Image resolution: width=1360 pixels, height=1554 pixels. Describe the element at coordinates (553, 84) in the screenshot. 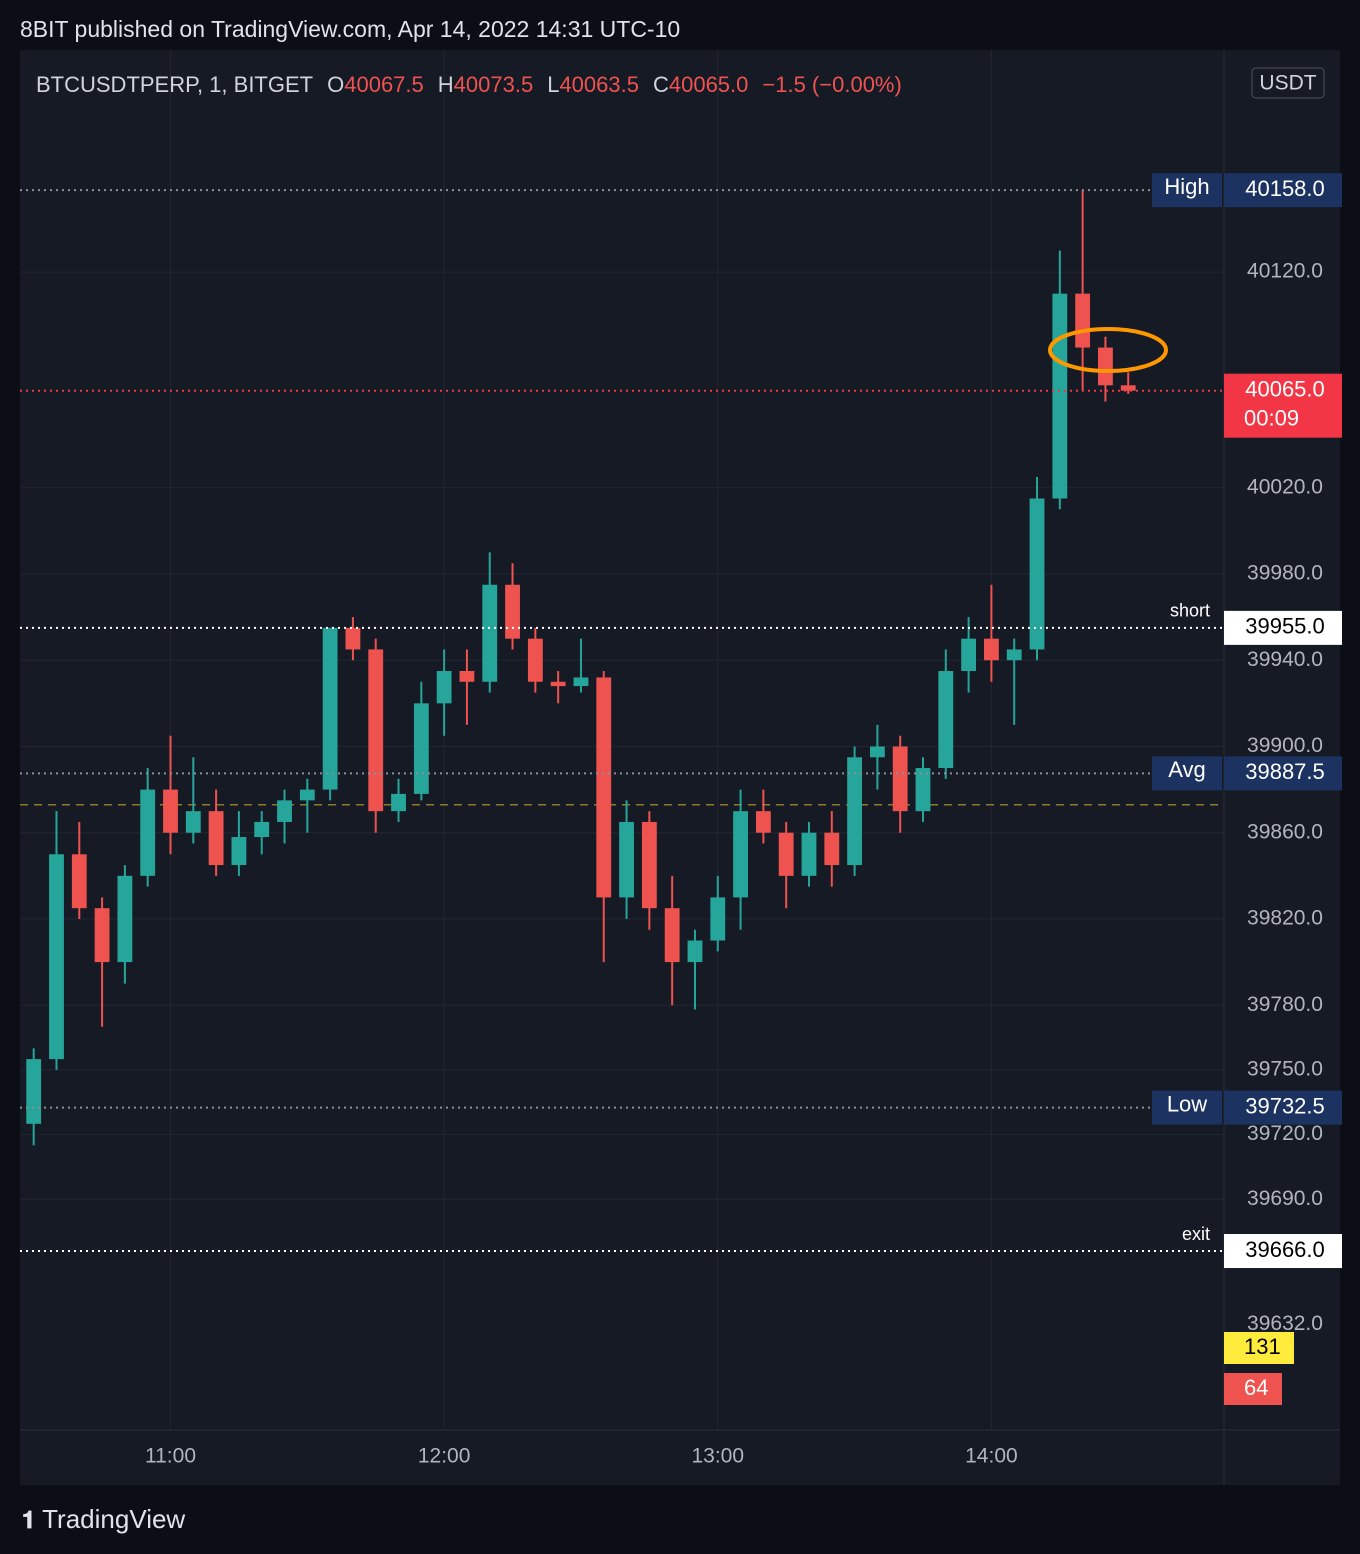

I see `ohlc-prefix: L` at that location.